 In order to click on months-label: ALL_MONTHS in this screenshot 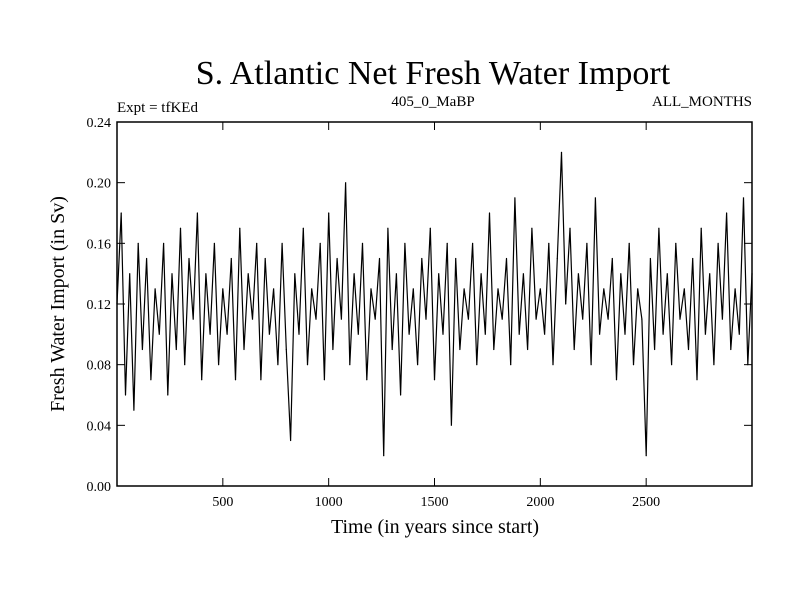, I will do `click(702, 102)`.